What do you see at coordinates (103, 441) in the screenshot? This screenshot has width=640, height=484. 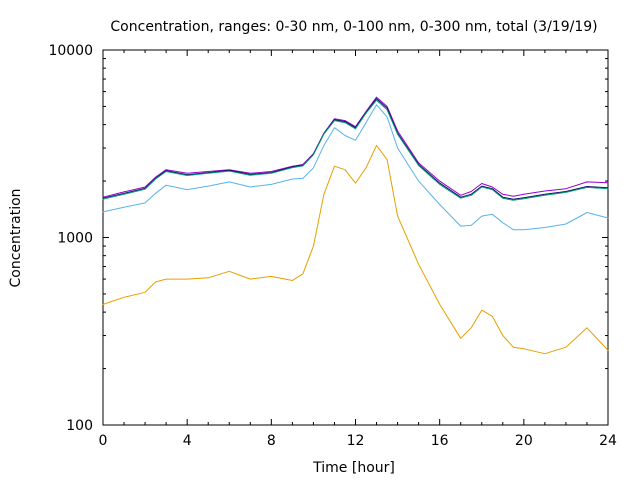 I see `x-tick-label: 0` at bounding box center [103, 441].